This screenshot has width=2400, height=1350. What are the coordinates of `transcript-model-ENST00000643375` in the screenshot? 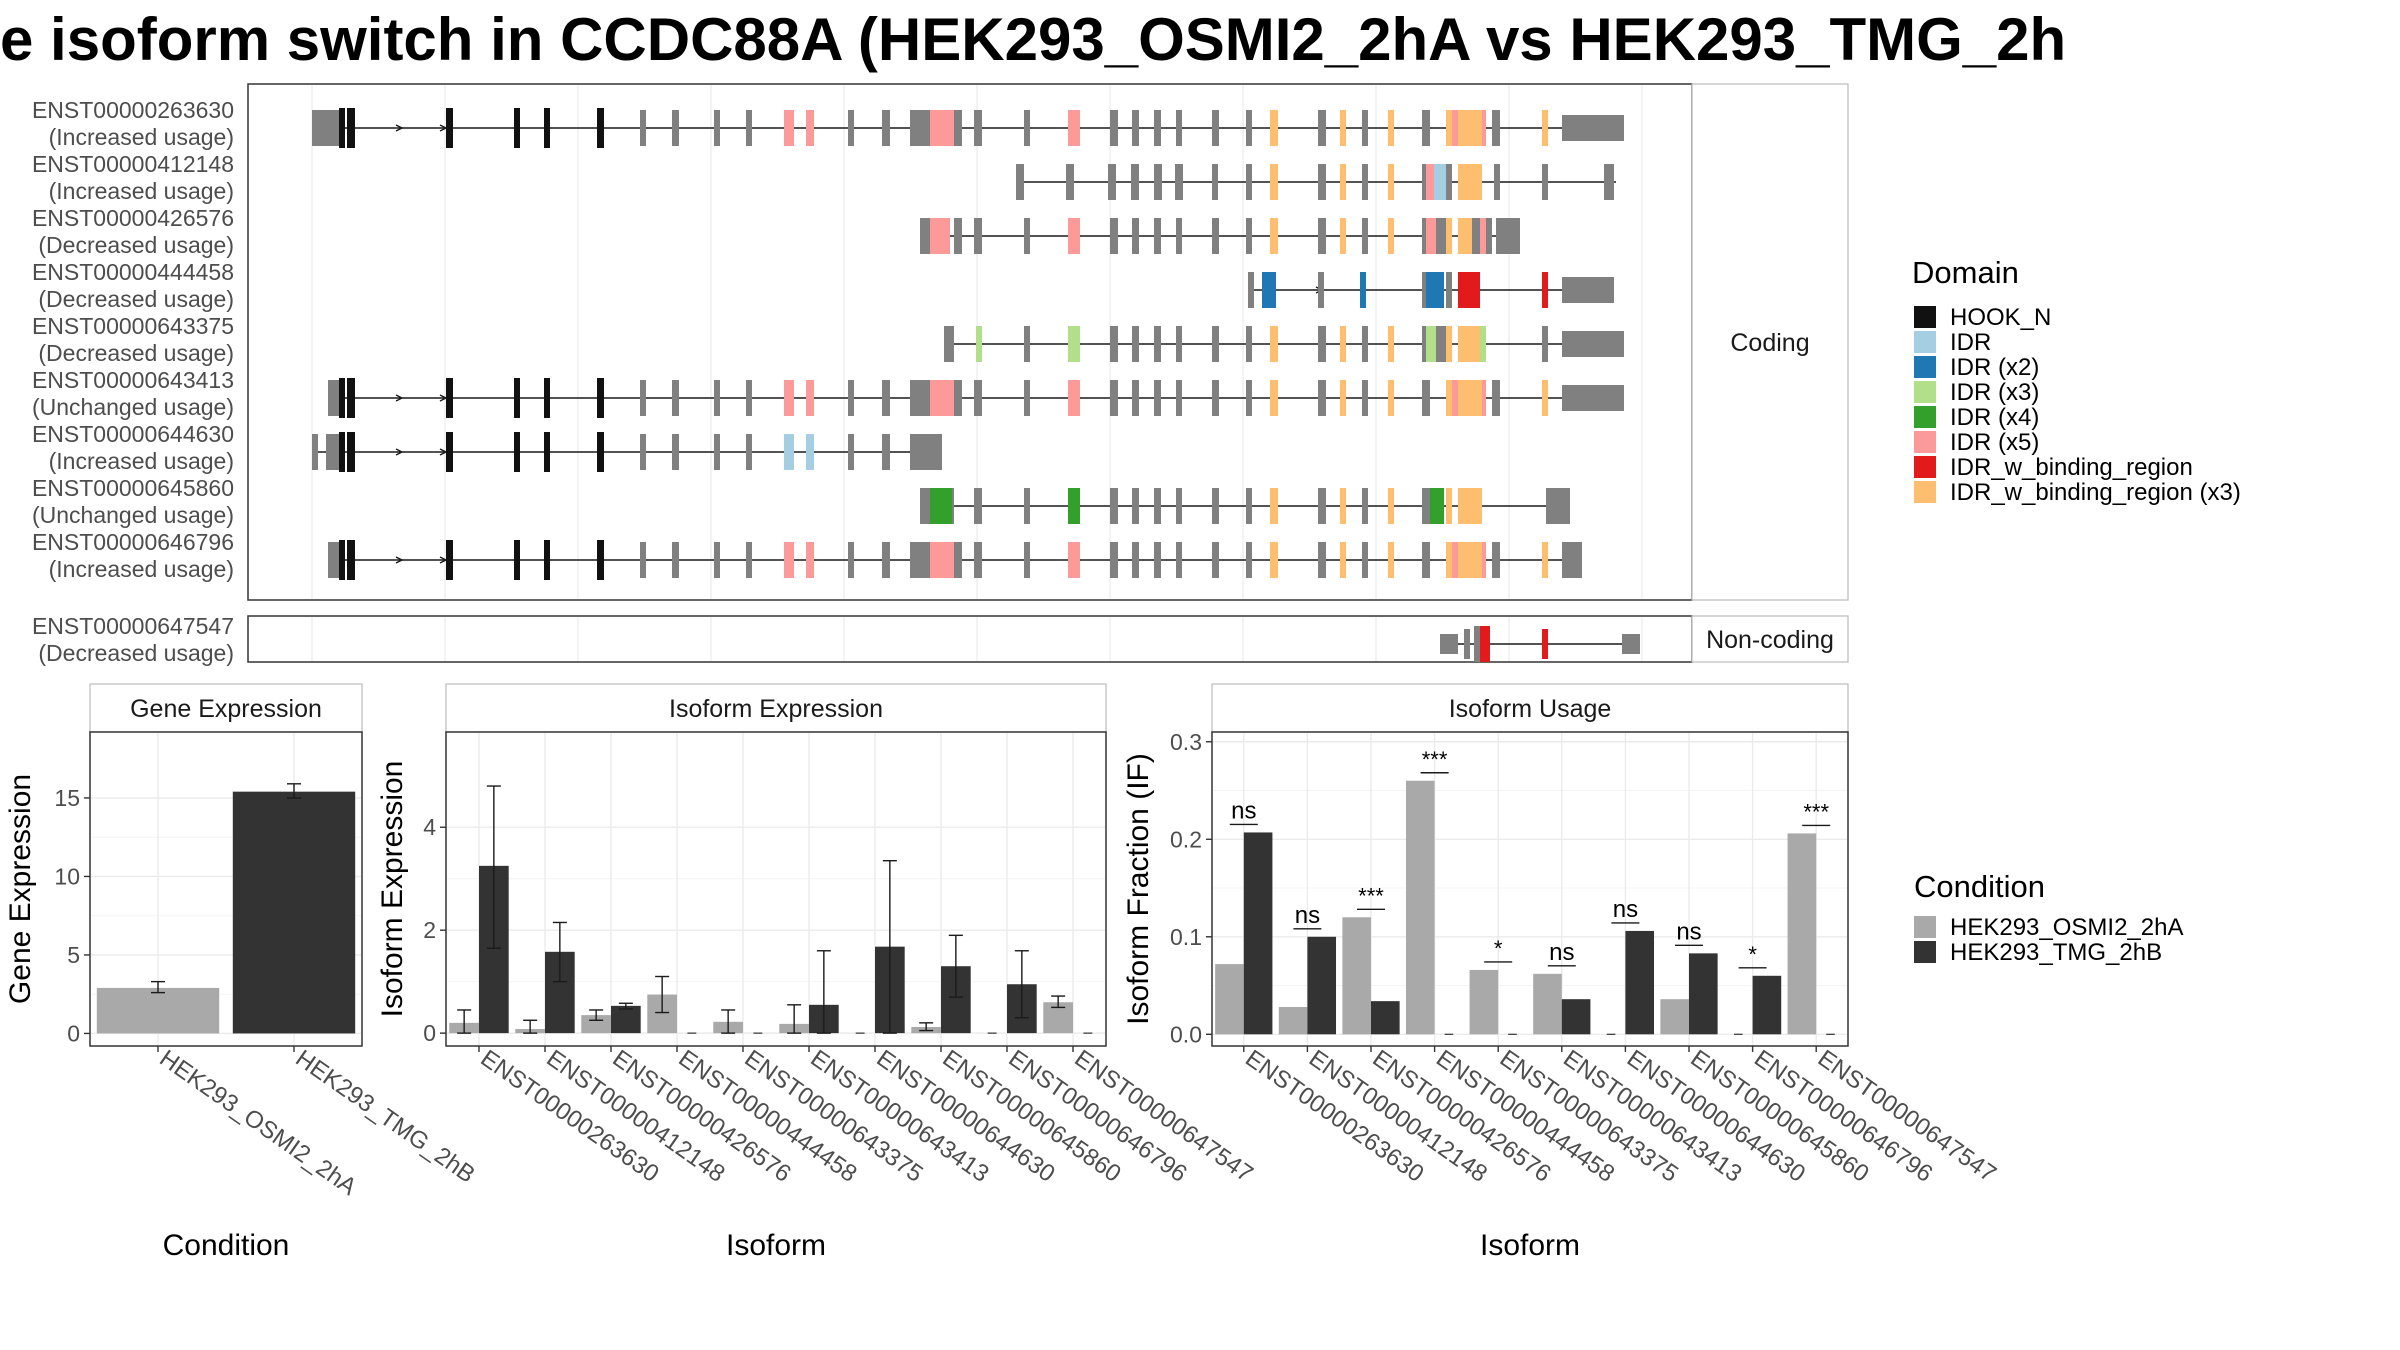 It's located at (1284, 344).